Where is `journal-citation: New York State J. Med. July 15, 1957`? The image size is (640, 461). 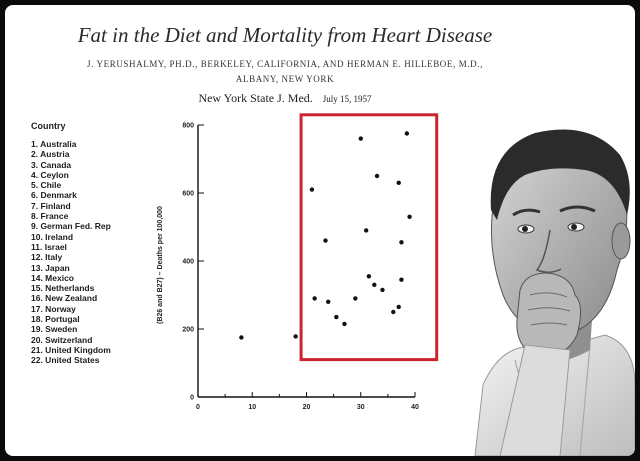 journal-citation: New York State J. Med. July 15, 1957 is located at coordinates (285, 98).